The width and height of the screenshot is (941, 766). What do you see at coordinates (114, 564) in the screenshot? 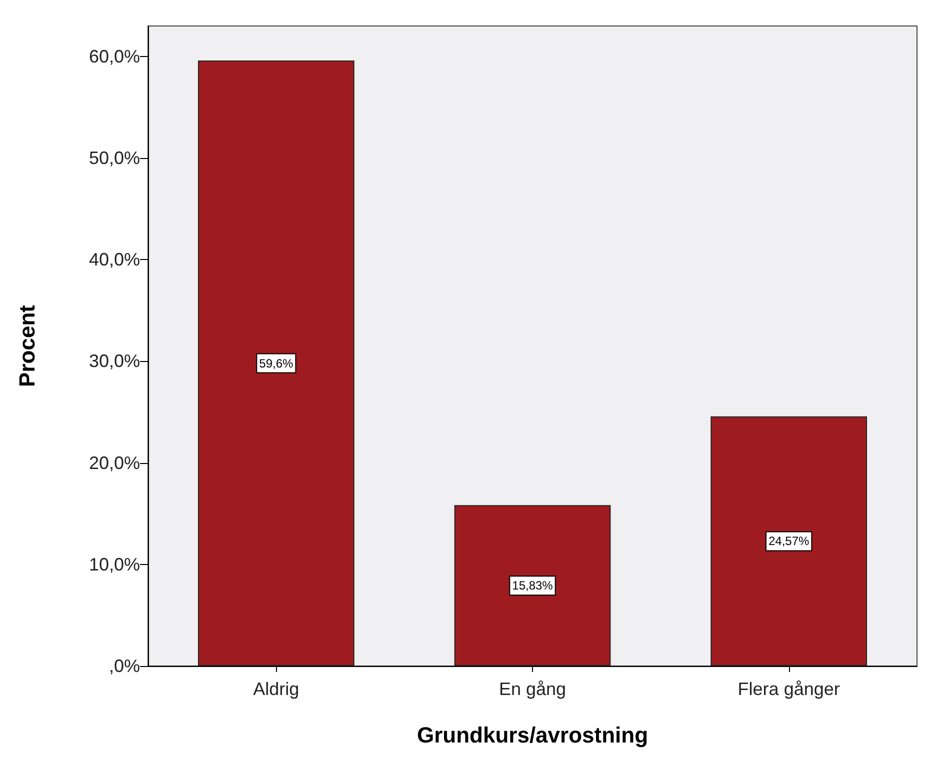
I see `y-tick-label: 10,0%` at bounding box center [114, 564].